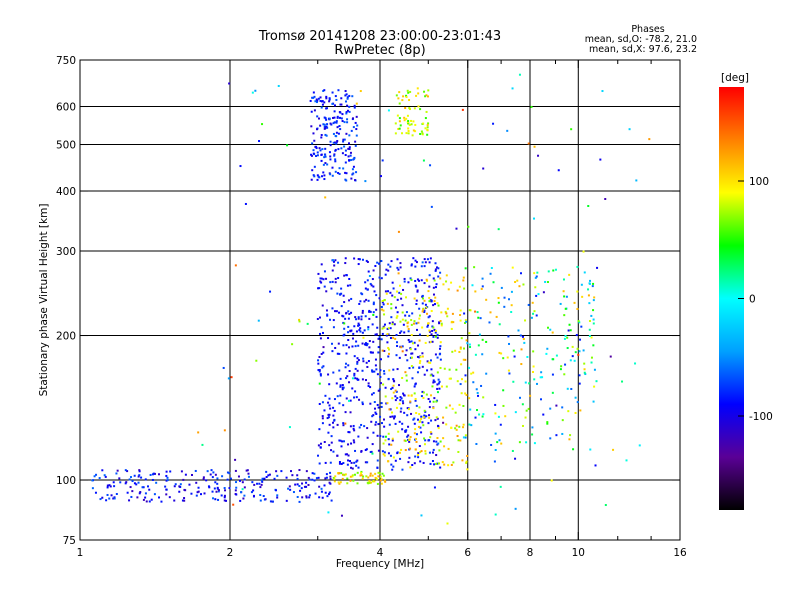 This screenshot has width=800, height=600. I want to click on colorbar-tick-label: -100, so click(761, 417).